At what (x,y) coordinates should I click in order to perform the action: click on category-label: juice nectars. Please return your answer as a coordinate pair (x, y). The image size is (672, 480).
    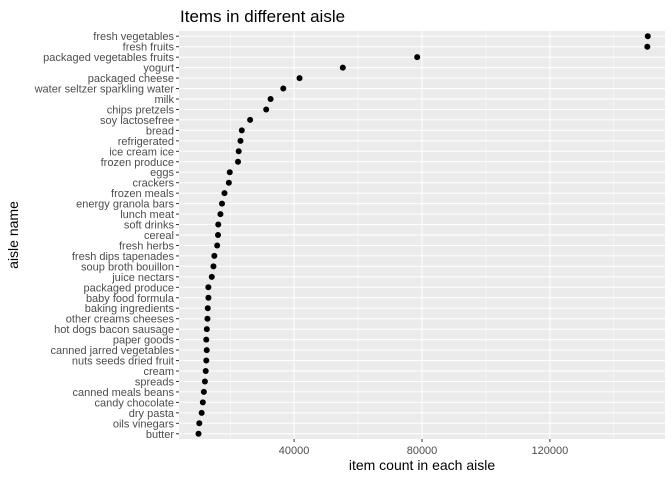
    Looking at the image, I should click on (142, 278).